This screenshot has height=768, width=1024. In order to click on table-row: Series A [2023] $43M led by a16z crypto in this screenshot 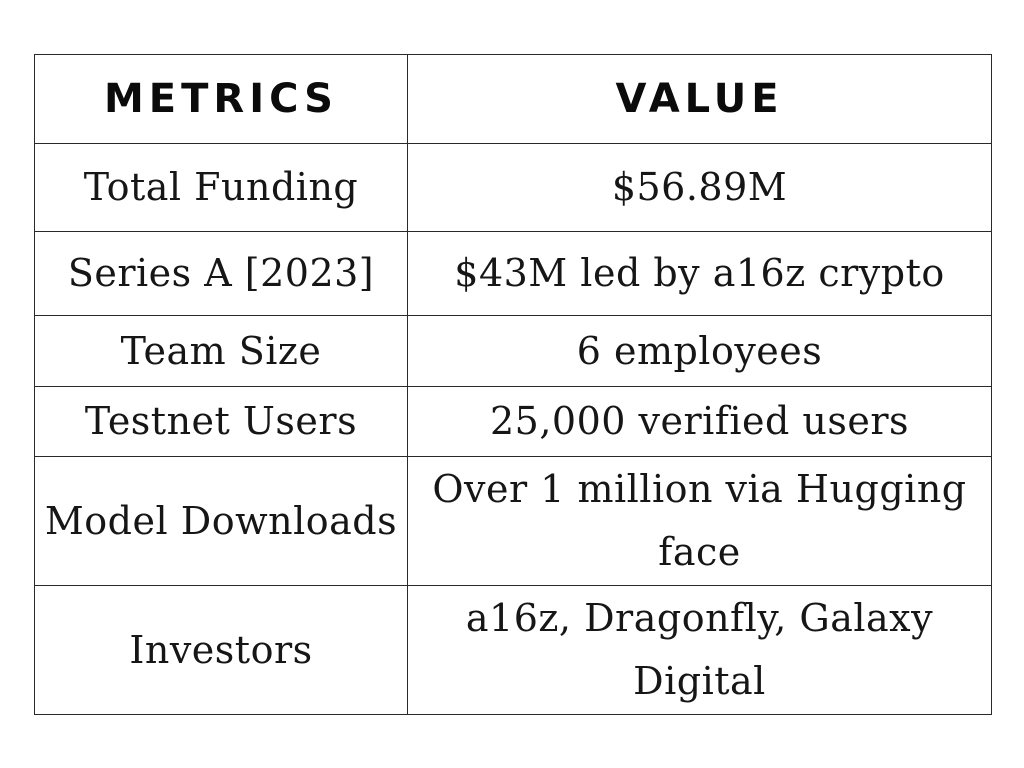, I will do `click(513, 273)`.